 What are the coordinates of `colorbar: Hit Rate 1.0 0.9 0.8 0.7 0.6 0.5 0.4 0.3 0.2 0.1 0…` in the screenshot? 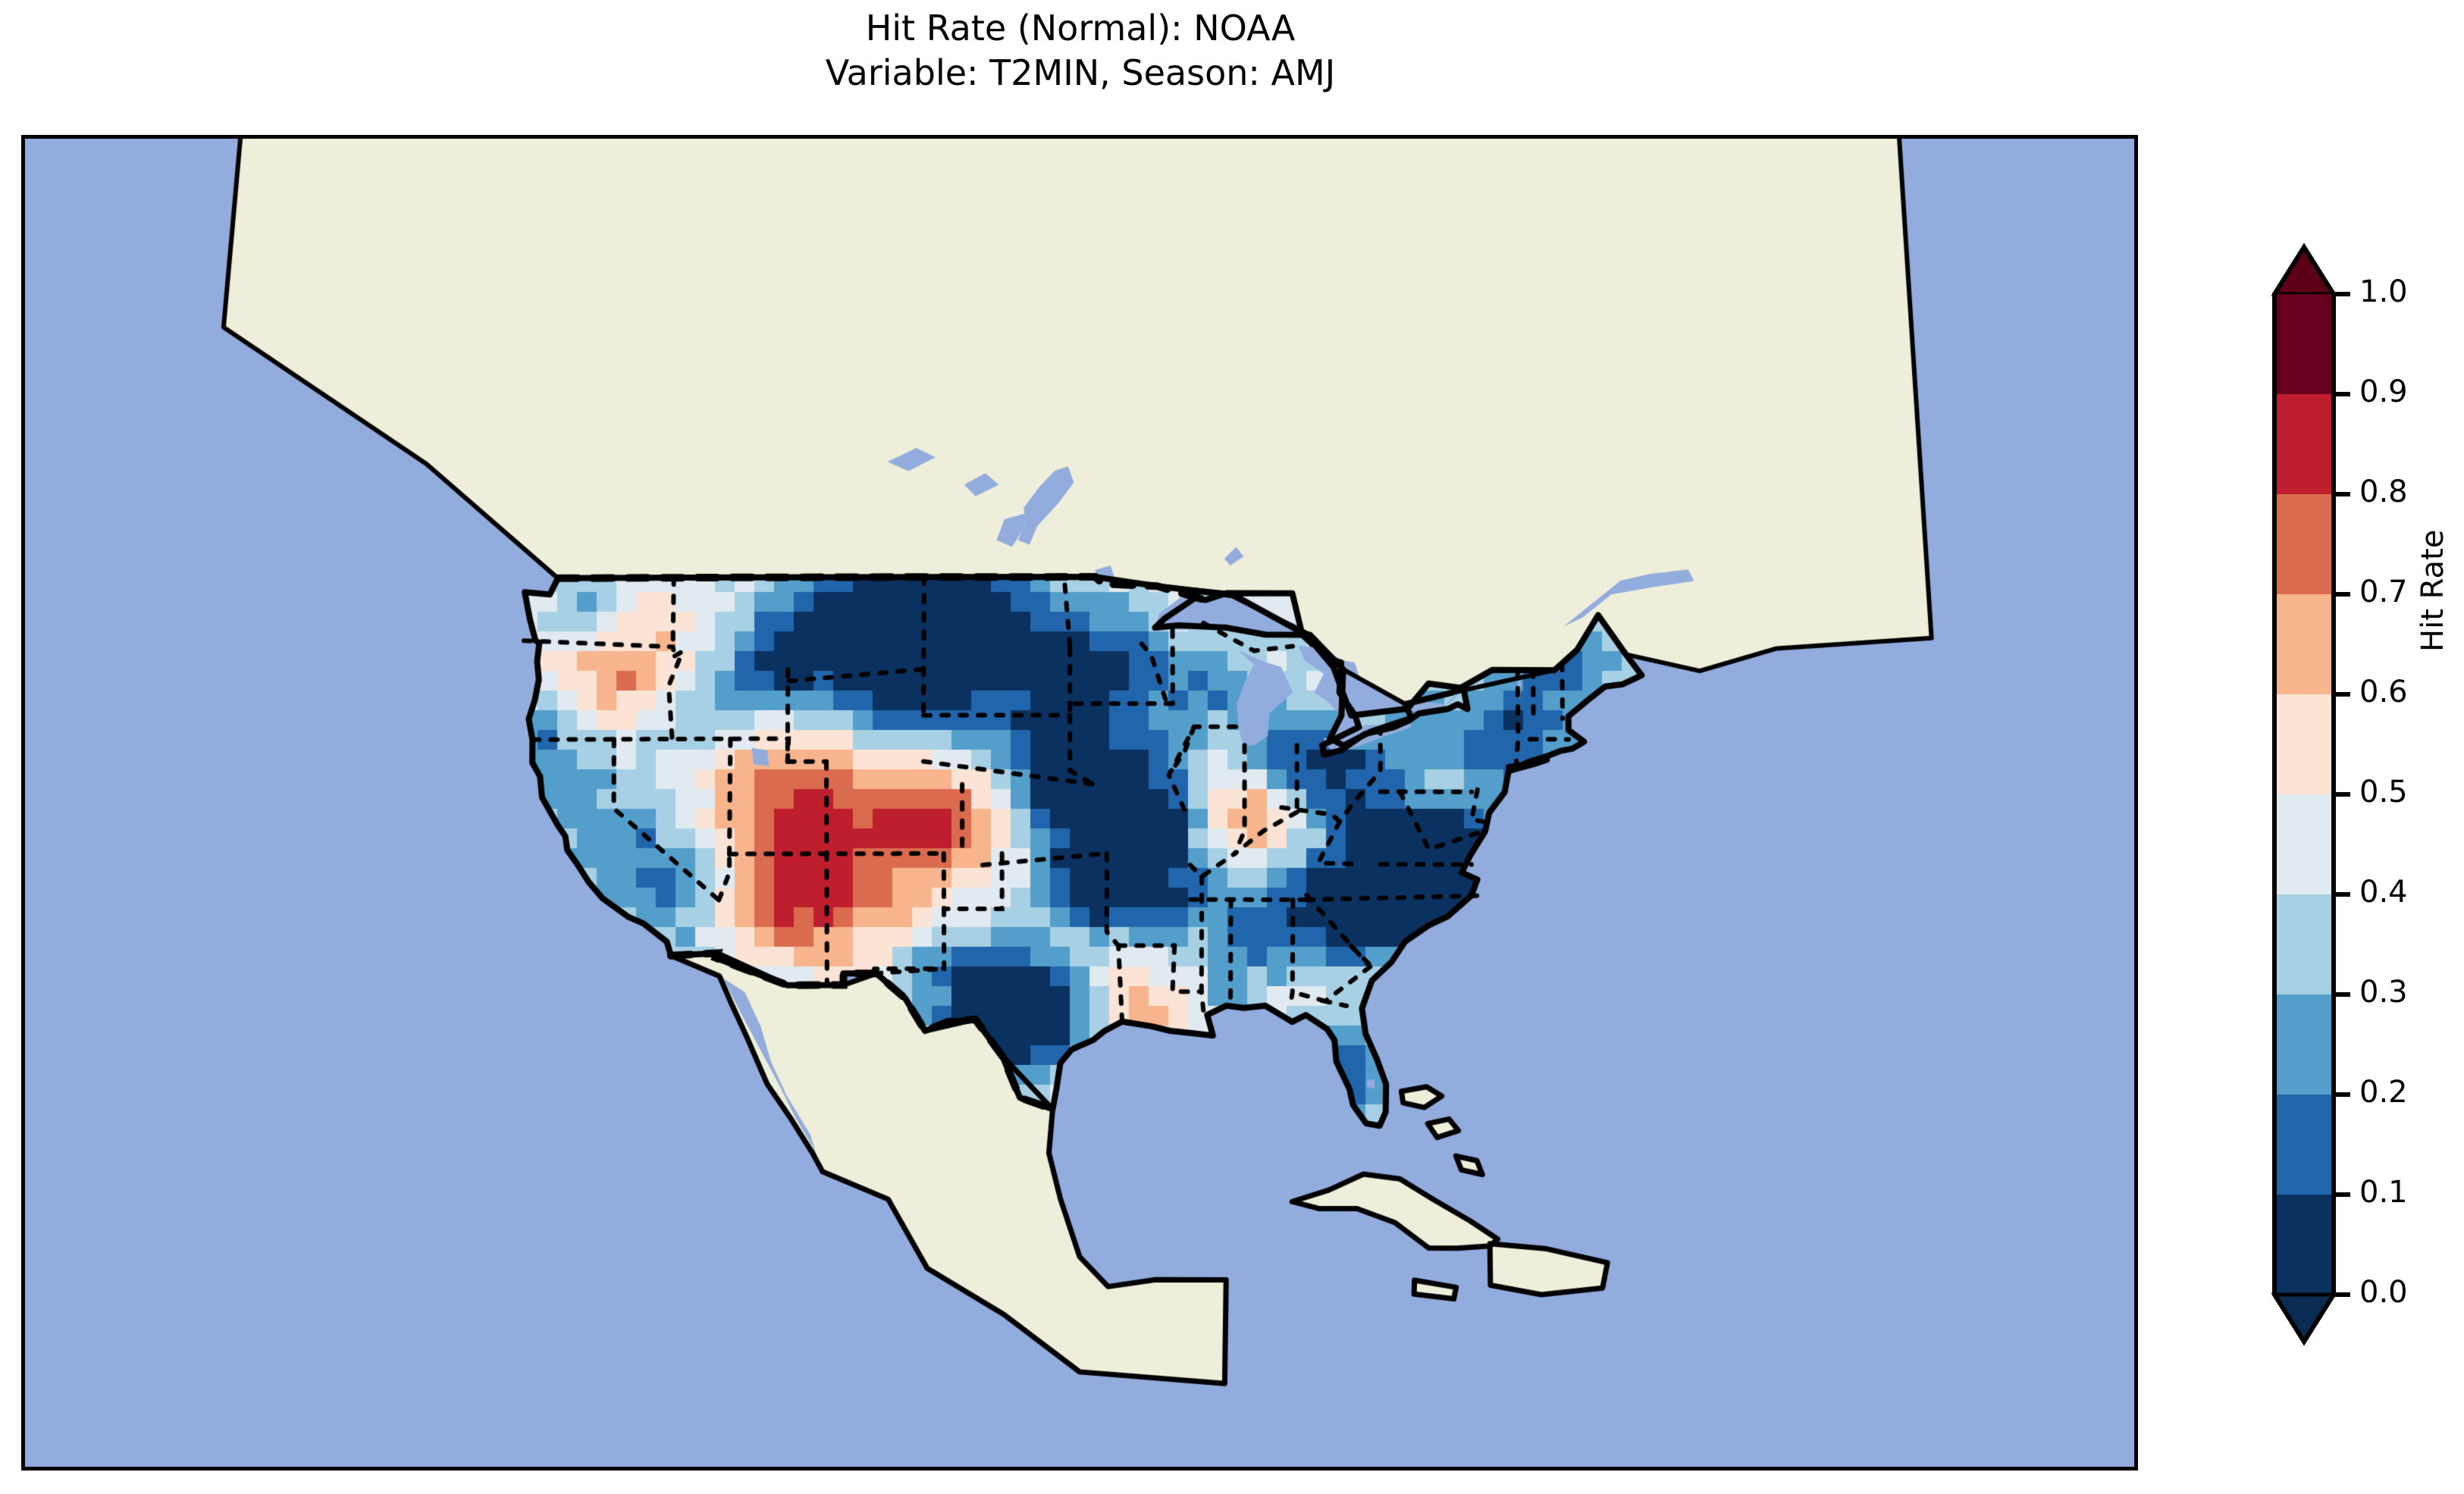 It's located at (2358, 807).